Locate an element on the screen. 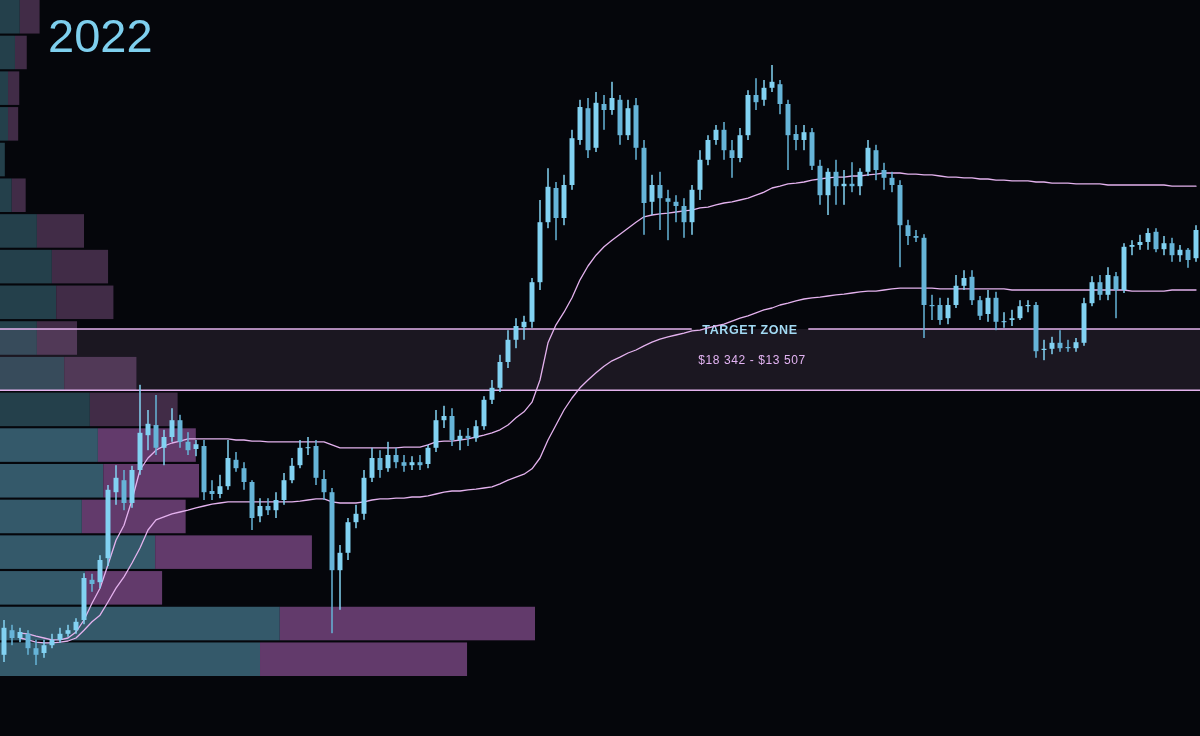  ref-line-label: TARGET ZONE is located at coordinates (750, 329).